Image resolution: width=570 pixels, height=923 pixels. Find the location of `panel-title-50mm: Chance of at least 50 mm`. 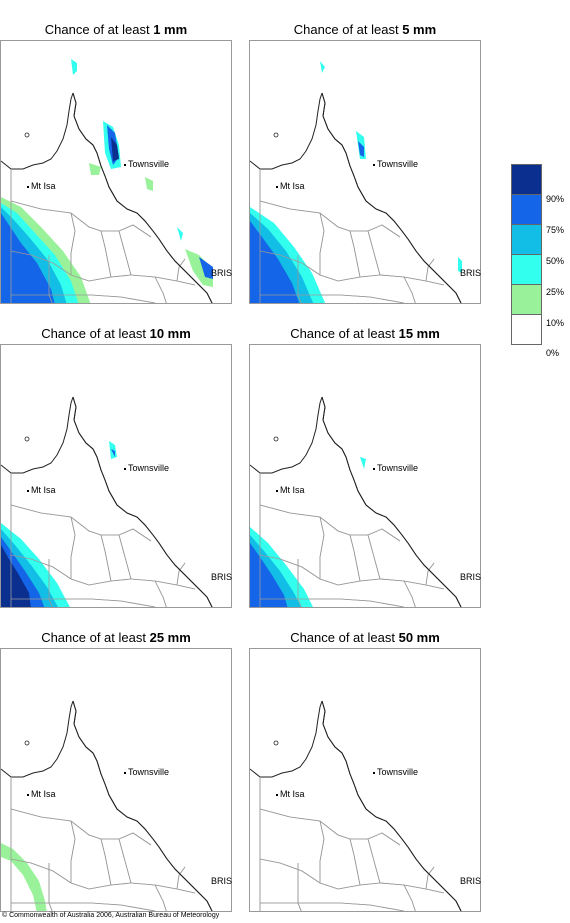

panel-title-50mm: Chance of at least 50 mm is located at coordinates (365, 637).